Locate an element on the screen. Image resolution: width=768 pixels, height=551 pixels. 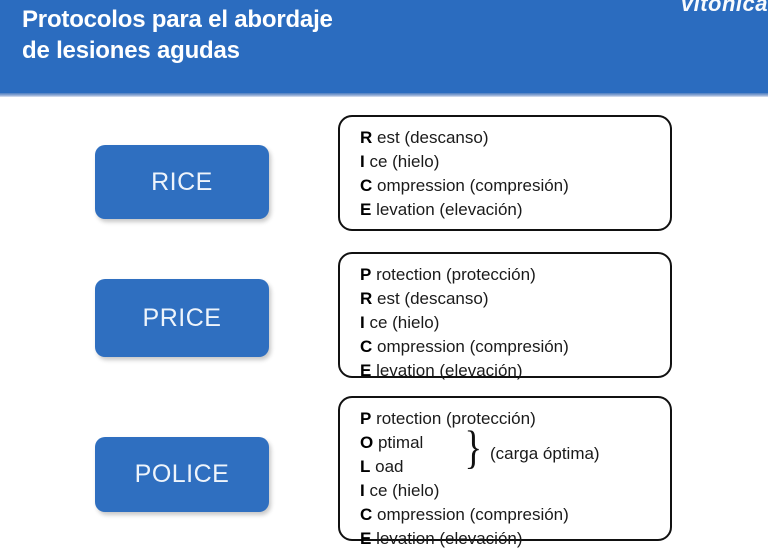
protocol-label-rice: RICE is located at coordinates (182, 182).